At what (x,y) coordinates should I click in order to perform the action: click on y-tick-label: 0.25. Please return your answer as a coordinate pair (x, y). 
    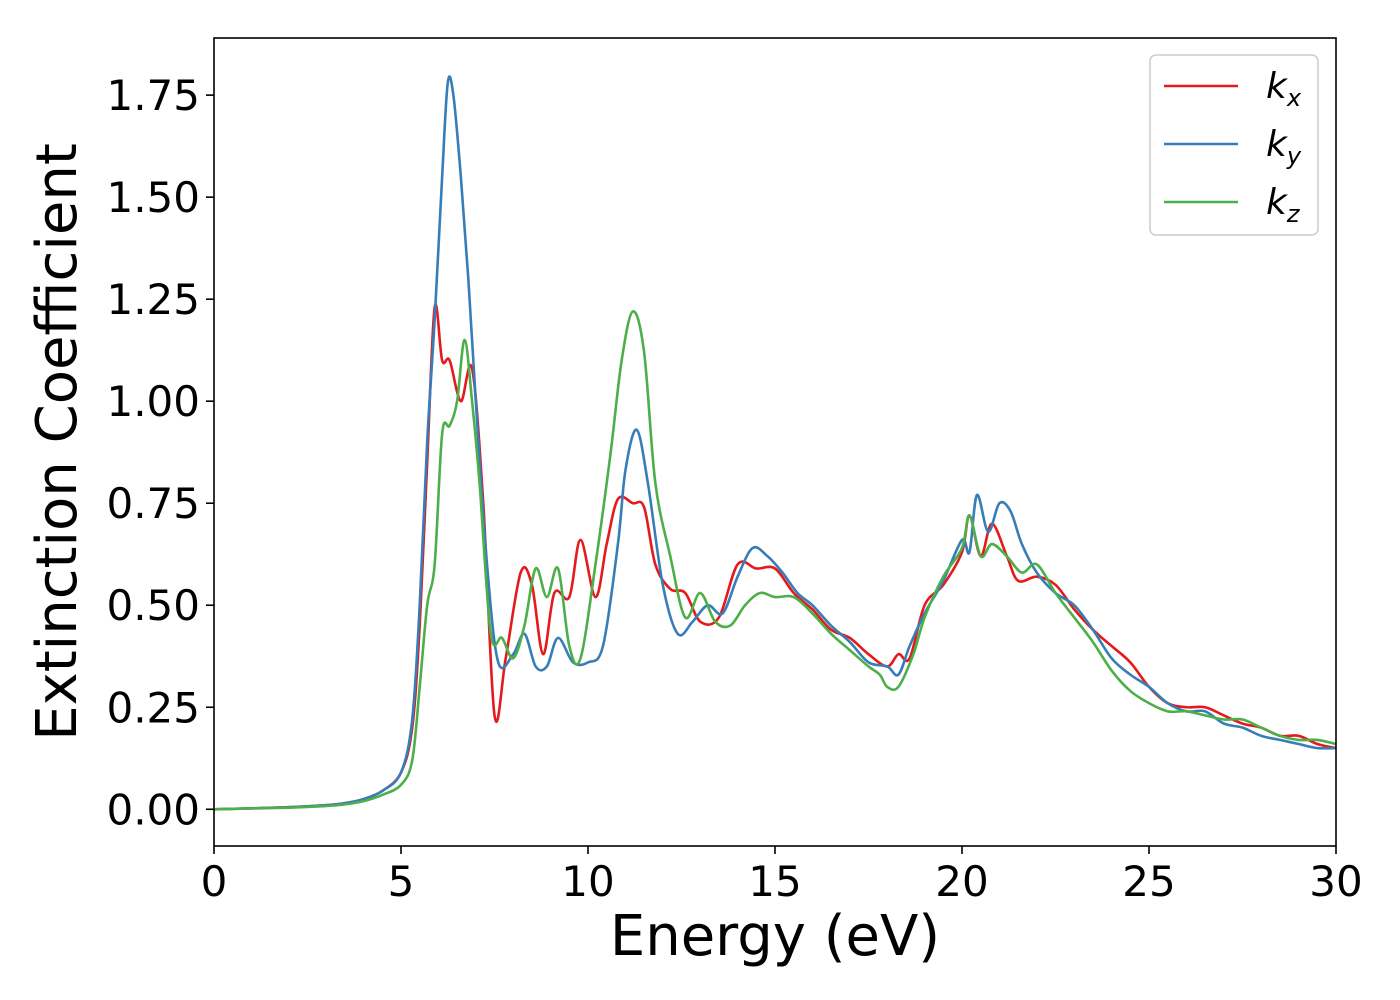
    Looking at the image, I should click on (153, 707).